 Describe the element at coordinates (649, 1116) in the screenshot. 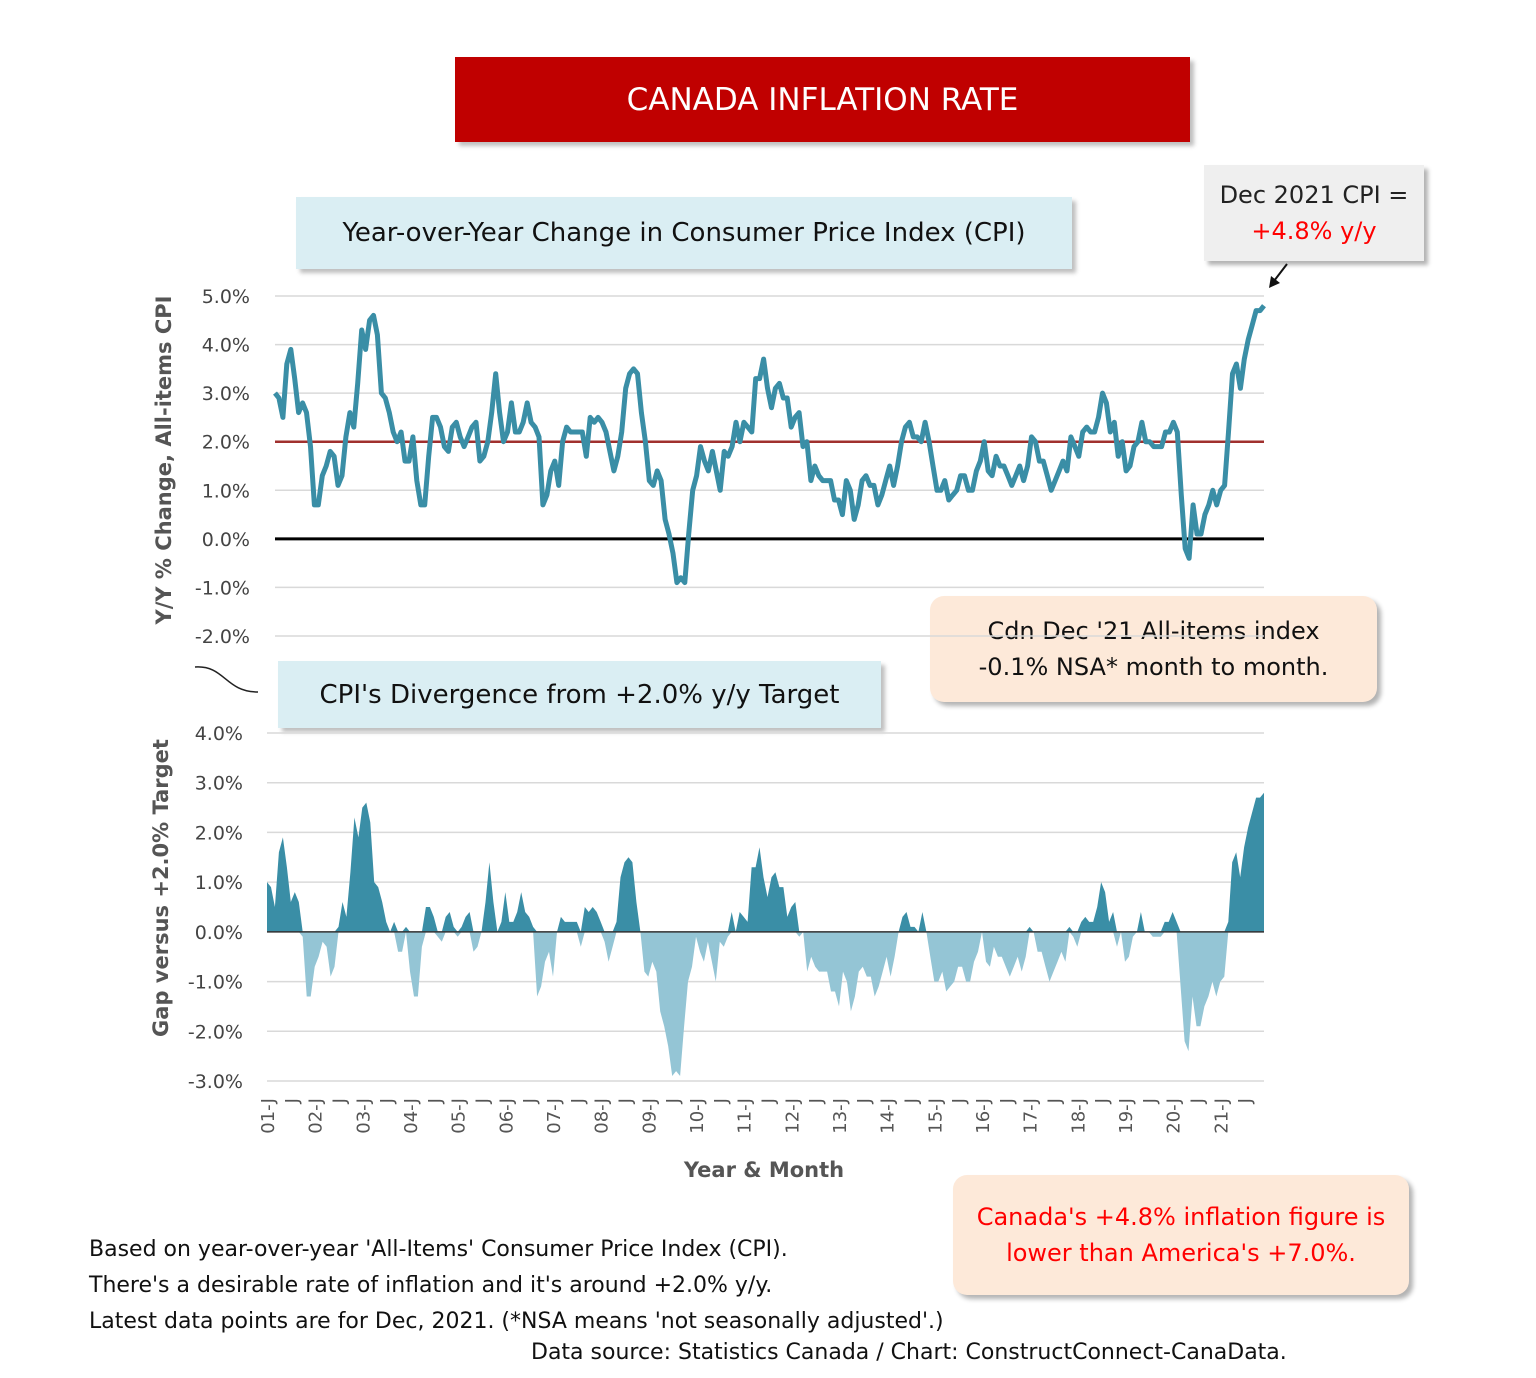

I see `x-tick-label: 09-J` at that location.